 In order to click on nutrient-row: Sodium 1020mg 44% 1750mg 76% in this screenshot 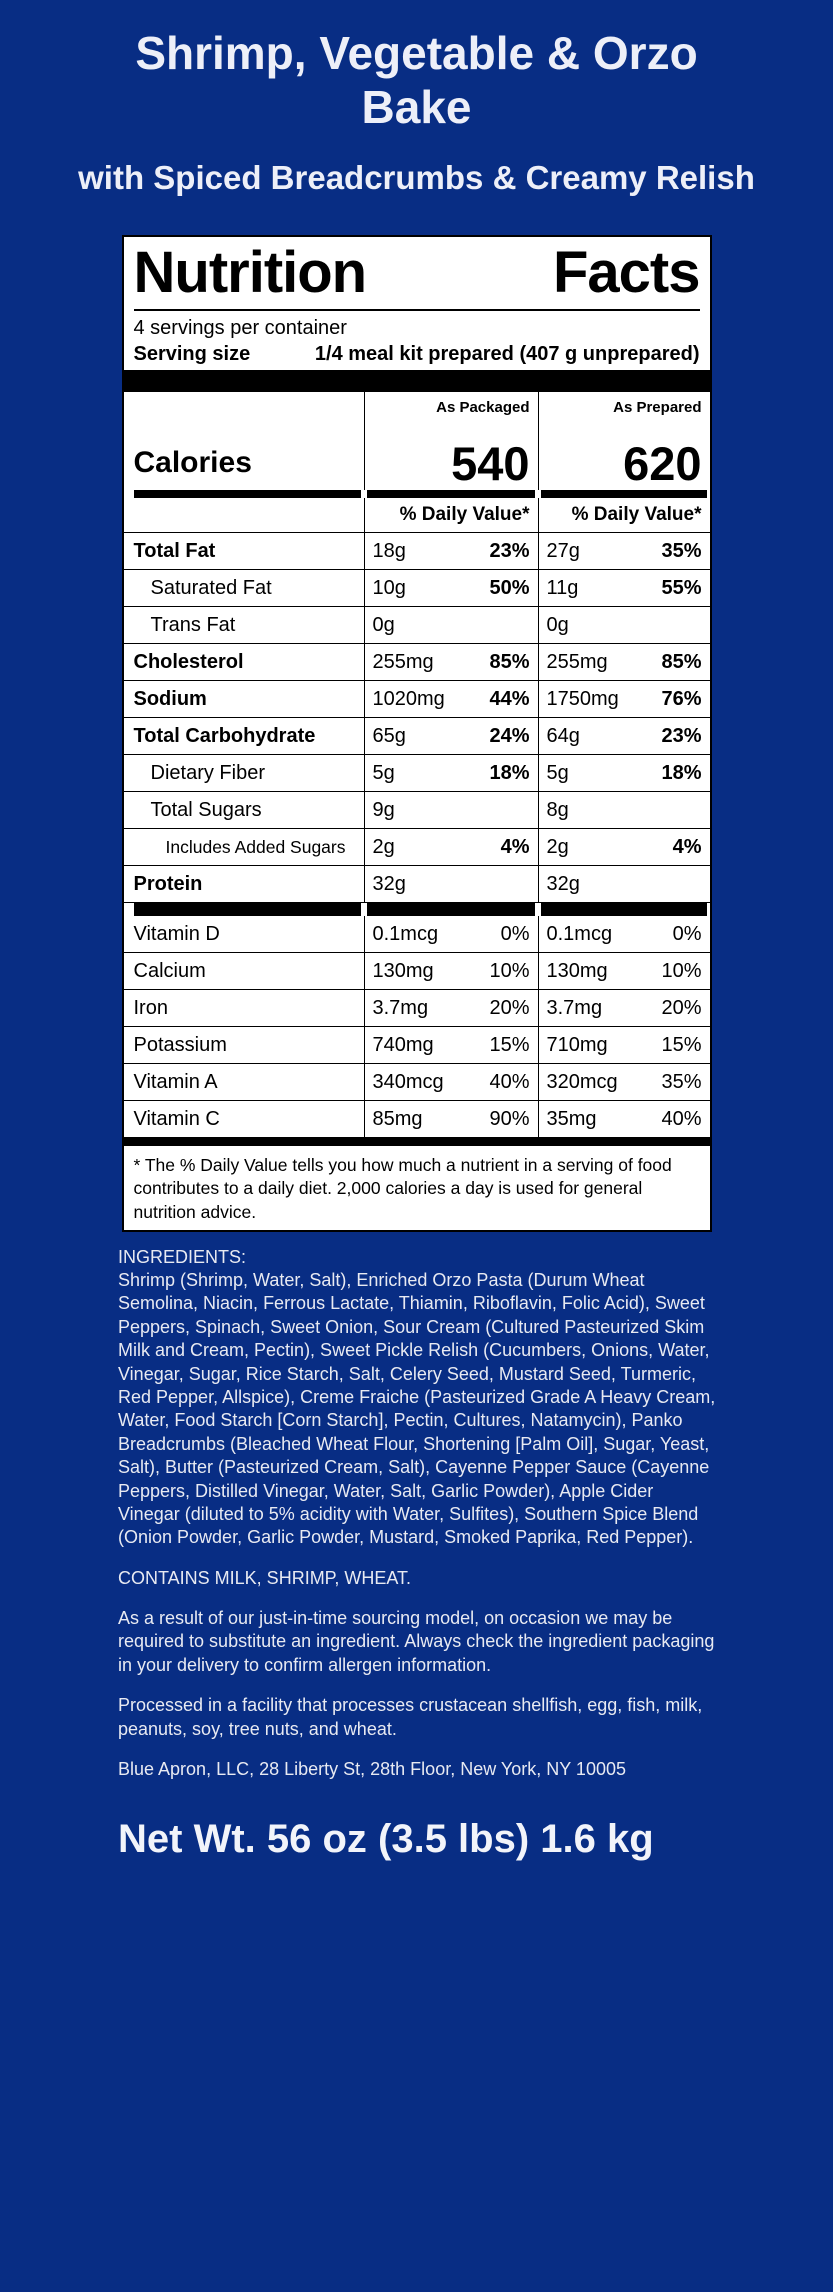, I will do `click(416, 700)`.